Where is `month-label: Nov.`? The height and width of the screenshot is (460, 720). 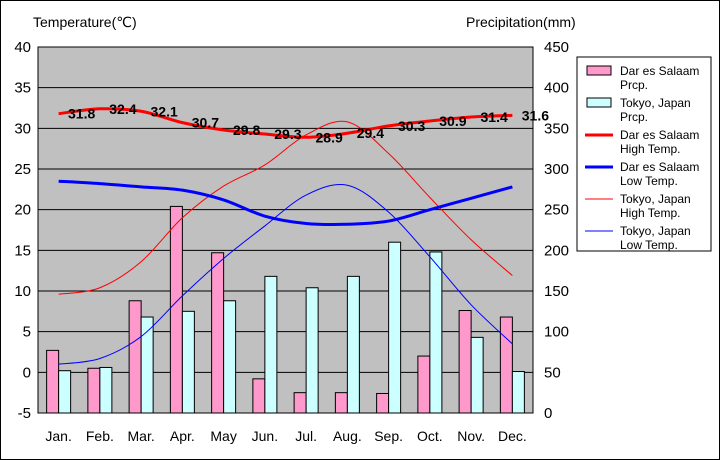 month-label: Nov. is located at coordinates (471, 436).